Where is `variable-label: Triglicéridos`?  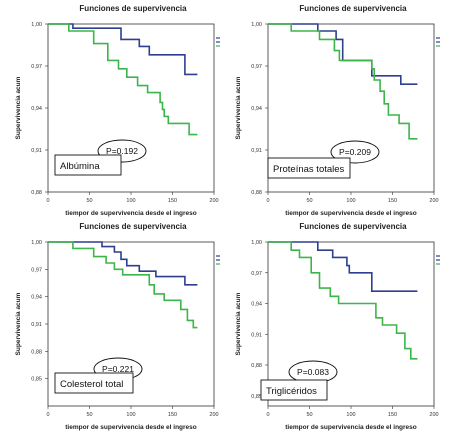
variable-label: Triglicéridos is located at coordinates (291, 391).